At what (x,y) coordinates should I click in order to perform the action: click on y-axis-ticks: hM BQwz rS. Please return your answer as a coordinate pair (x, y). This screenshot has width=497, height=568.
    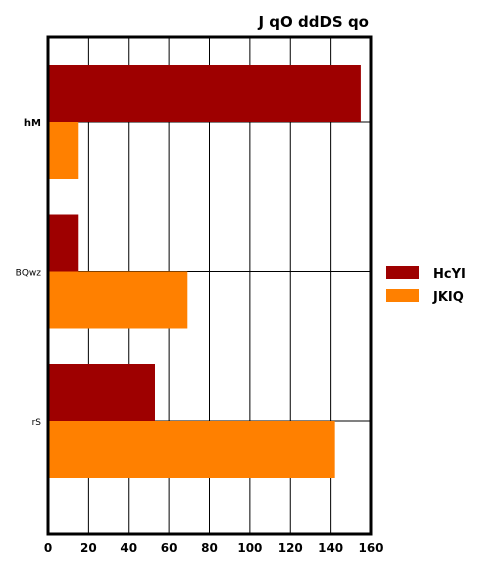
    Looking at the image, I should click on (29, 273).